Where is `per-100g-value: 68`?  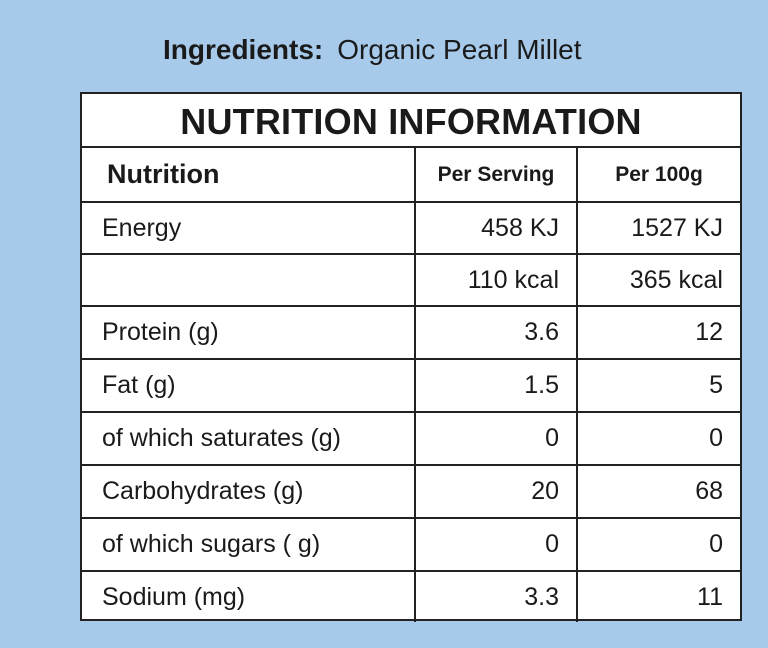 per-100g-value: 68 is located at coordinates (658, 492).